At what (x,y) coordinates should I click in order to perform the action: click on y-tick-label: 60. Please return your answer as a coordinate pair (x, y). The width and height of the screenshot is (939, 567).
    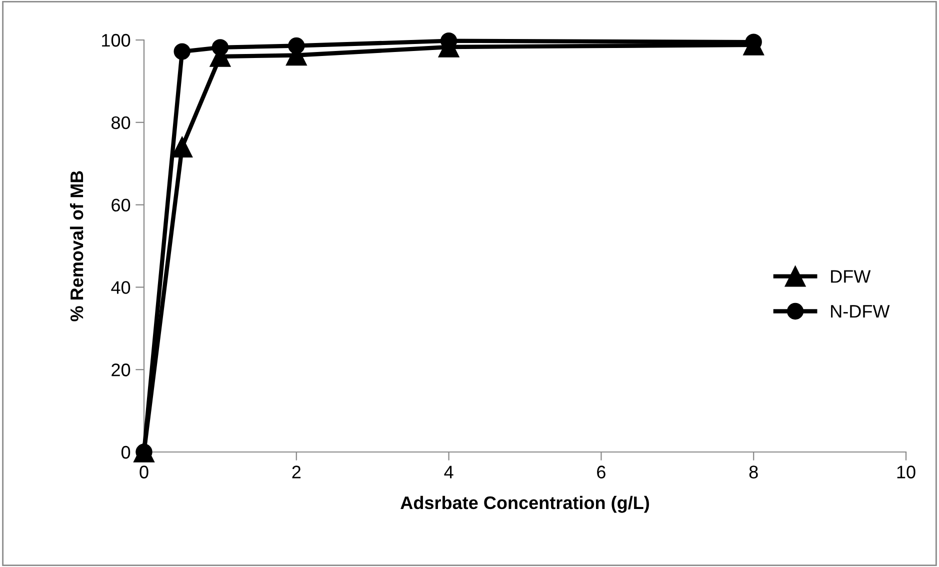
    Looking at the image, I should click on (121, 205).